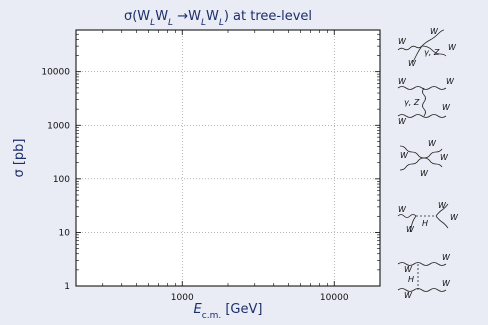  I want to click on y-tick-label: 1000, so click(58, 126).